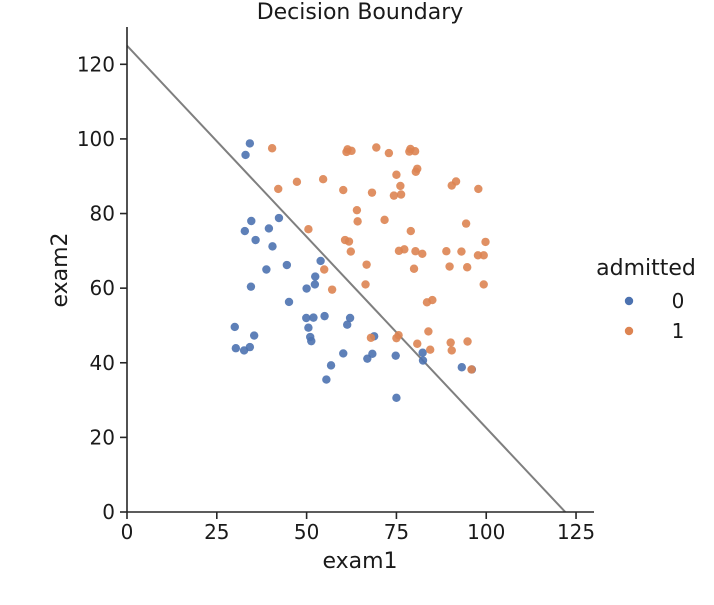  I want to click on y-tick-label: 40, so click(102, 363).